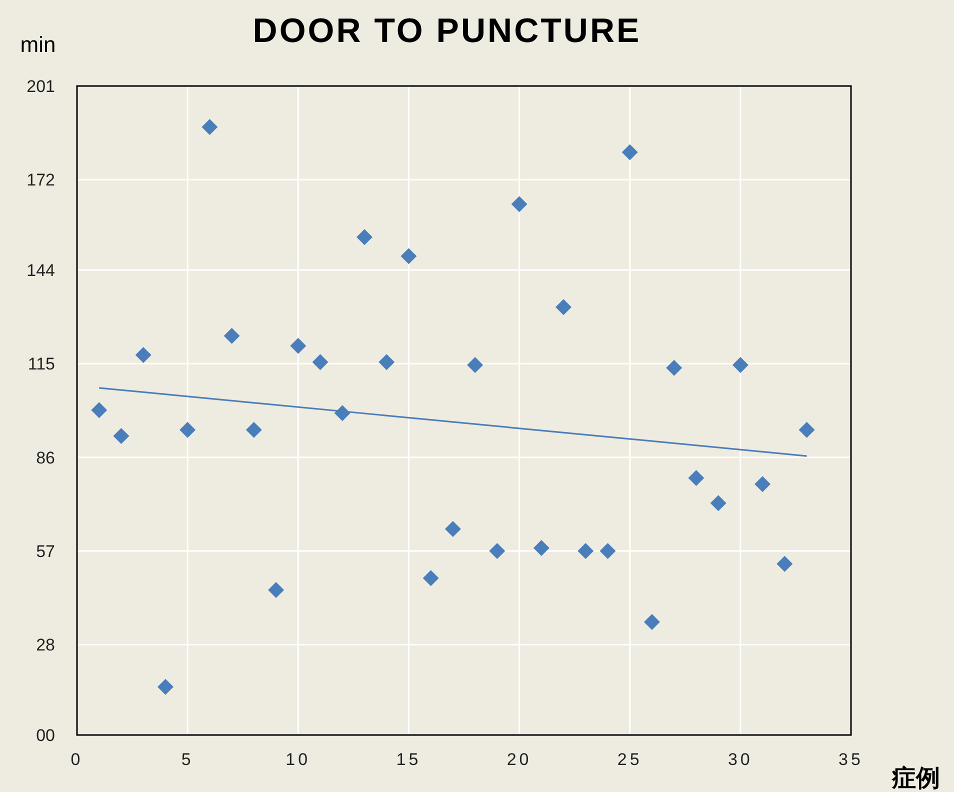 Image resolution: width=954 pixels, height=792 pixels. What do you see at coordinates (40, 180) in the screenshot?
I see `y-tick-label: 172` at bounding box center [40, 180].